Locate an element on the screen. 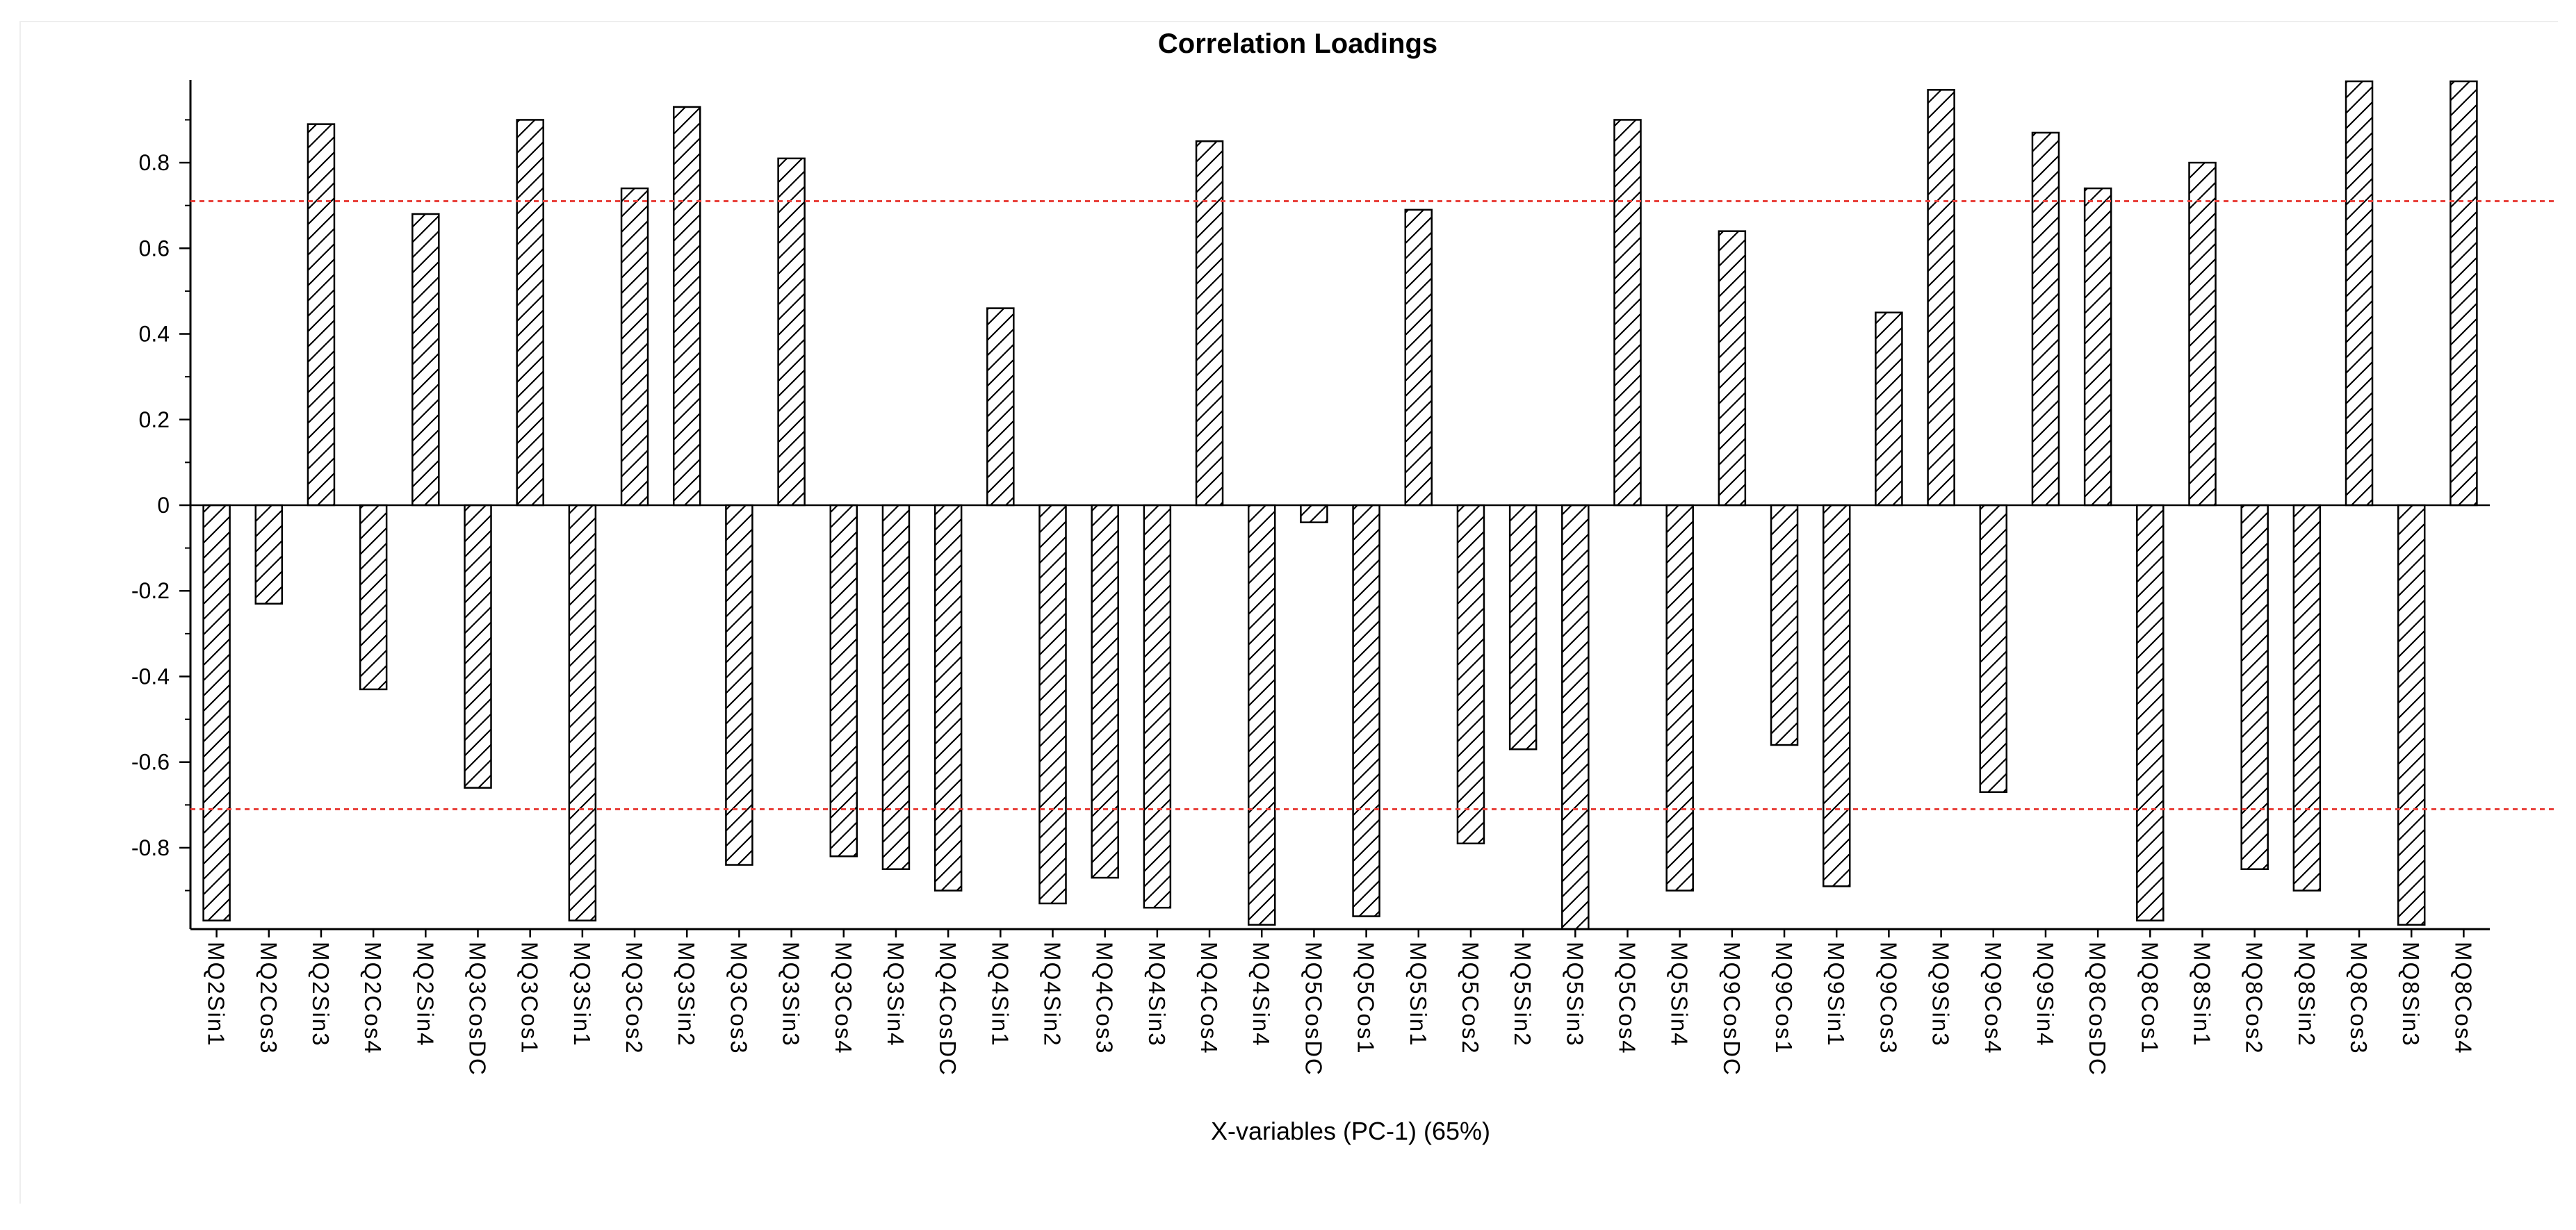 The image size is (2576, 1230). y-tick-label: 0.6 is located at coordinates (154, 248).